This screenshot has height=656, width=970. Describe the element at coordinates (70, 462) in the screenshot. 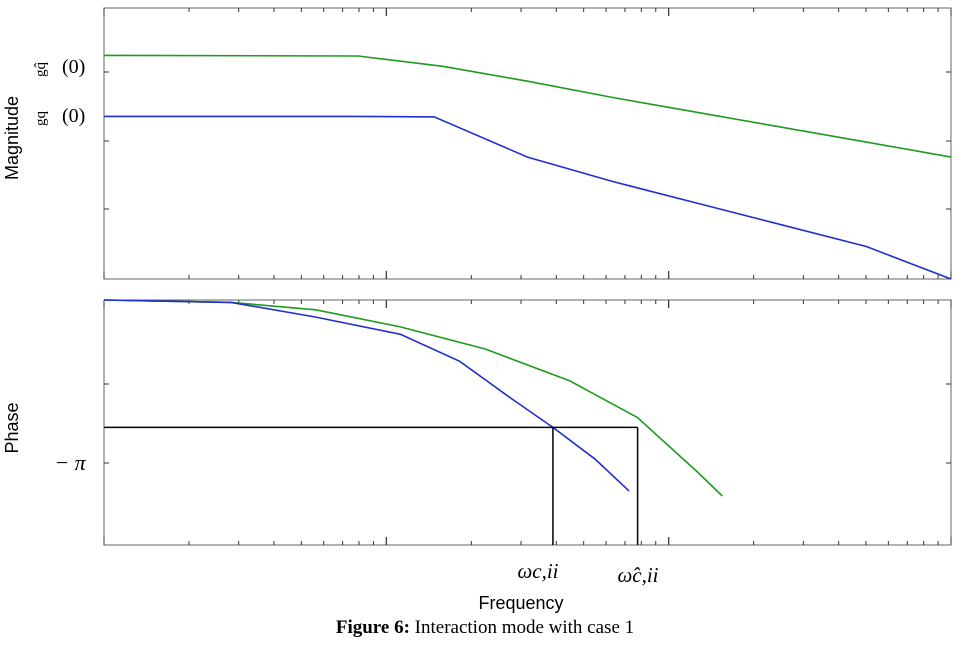

I see `phase-ytick-minus-pi: − π` at that location.